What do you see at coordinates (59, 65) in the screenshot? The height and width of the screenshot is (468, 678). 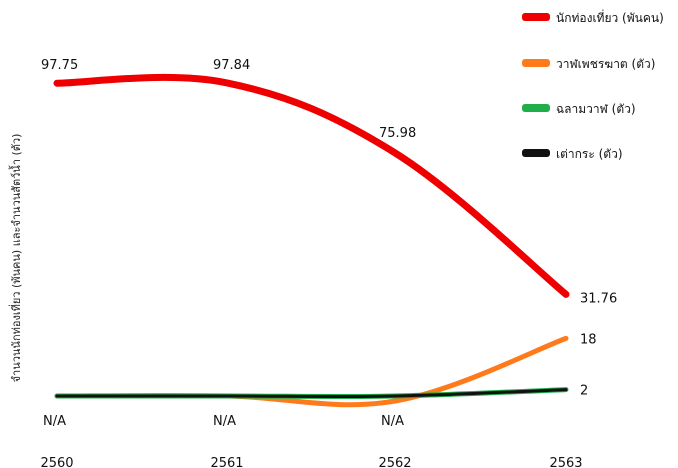 I see `data-label-red-0: 97.75` at bounding box center [59, 65].